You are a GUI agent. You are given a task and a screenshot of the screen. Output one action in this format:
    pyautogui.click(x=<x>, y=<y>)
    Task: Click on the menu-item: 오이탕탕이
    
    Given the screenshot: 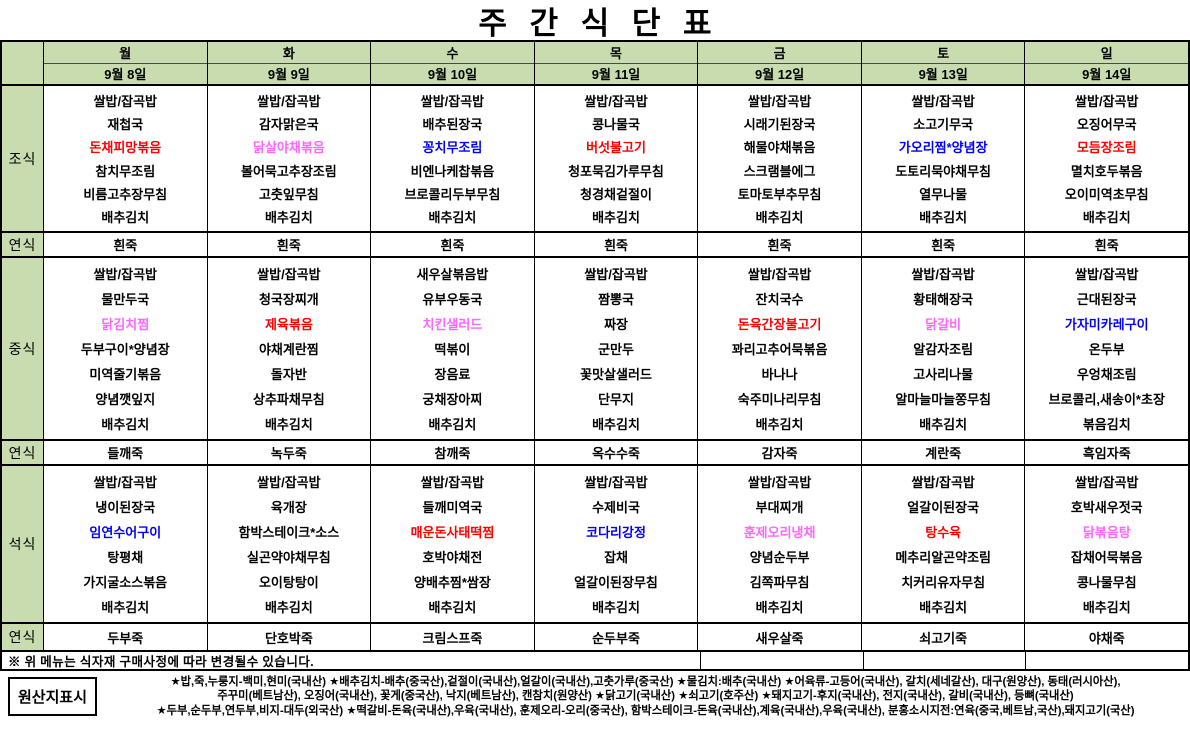 What is the action you would take?
    pyautogui.click(x=288, y=582)
    